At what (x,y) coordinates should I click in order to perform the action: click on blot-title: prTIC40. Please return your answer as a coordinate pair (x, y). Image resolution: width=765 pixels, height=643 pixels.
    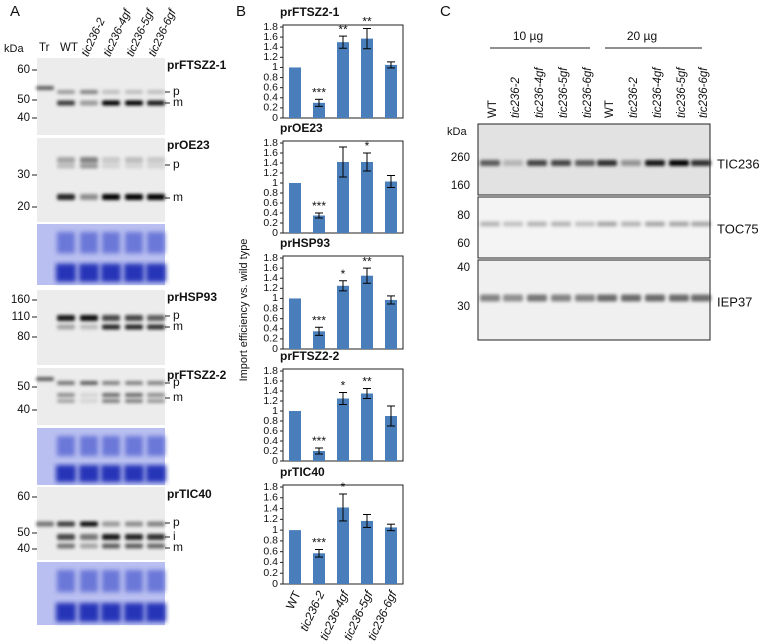
    Looking at the image, I should click on (189, 494).